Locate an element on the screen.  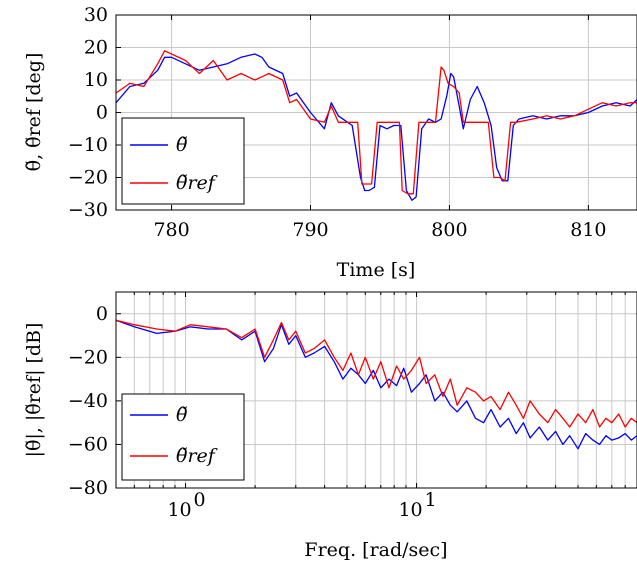
x-tick-label: 800 is located at coordinates (449, 230).